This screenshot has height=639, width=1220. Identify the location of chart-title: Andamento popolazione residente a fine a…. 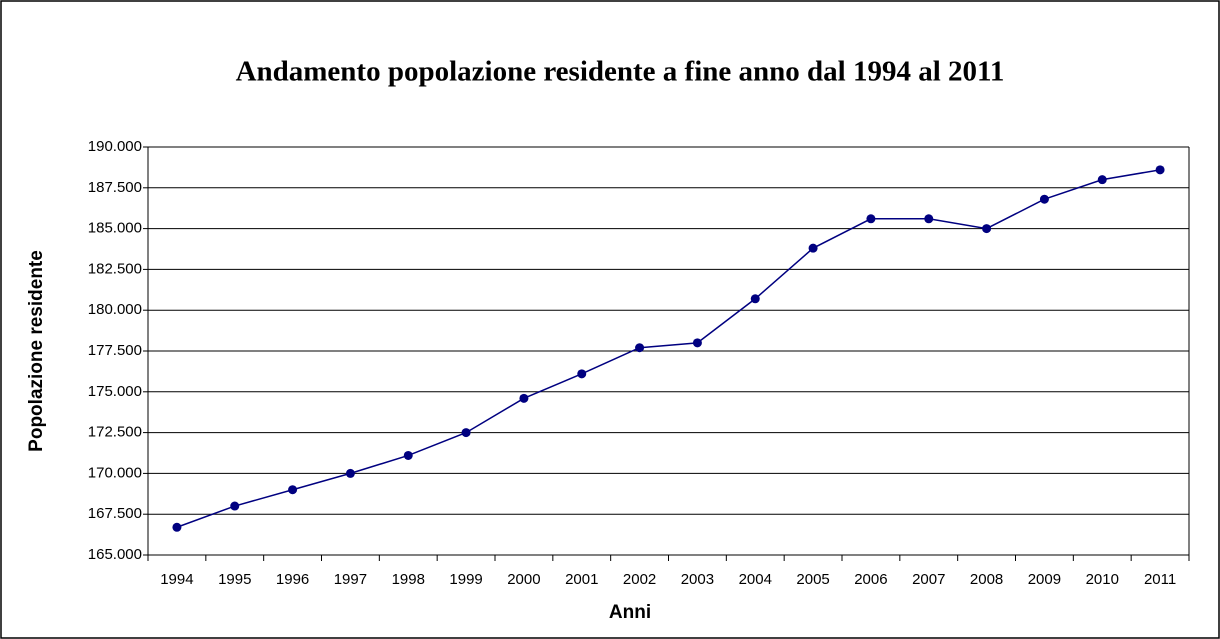
(620, 72).